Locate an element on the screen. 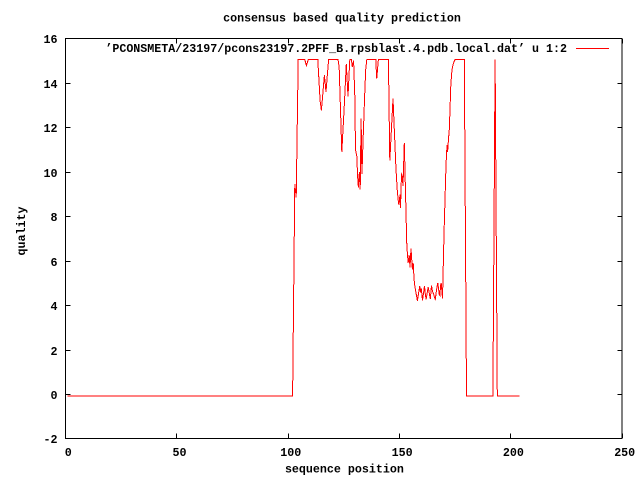 The image size is (640, 480). svg-text: 4 is located at coordinates (54, 307).